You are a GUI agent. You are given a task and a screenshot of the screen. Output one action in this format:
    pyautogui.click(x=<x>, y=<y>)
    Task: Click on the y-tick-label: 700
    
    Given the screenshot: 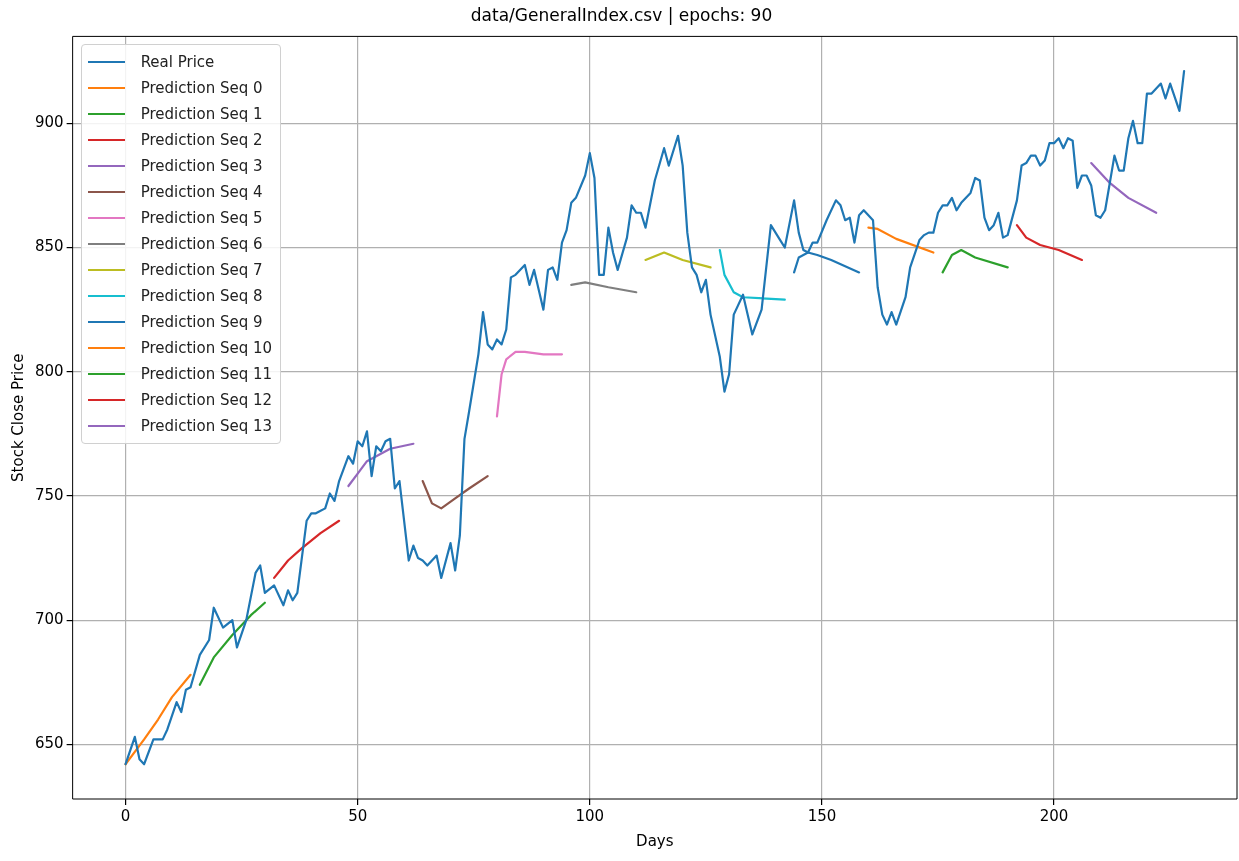 What is the action you would take?
    pyautogui.click(x=49, y=619)
    